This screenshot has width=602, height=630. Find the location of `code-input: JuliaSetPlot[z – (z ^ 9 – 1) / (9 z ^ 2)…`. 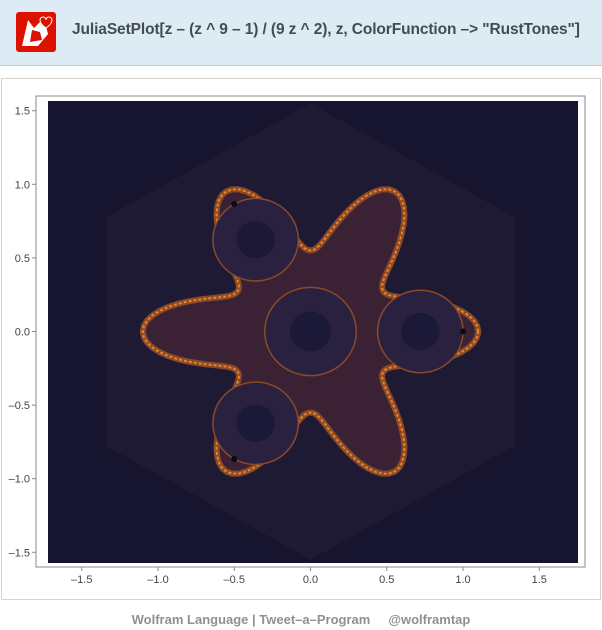

code-input: JuliaSetPlot[z – (z ^ 9 – 1) / (9 z ^ 2)… is located at coordinates (326, 29).